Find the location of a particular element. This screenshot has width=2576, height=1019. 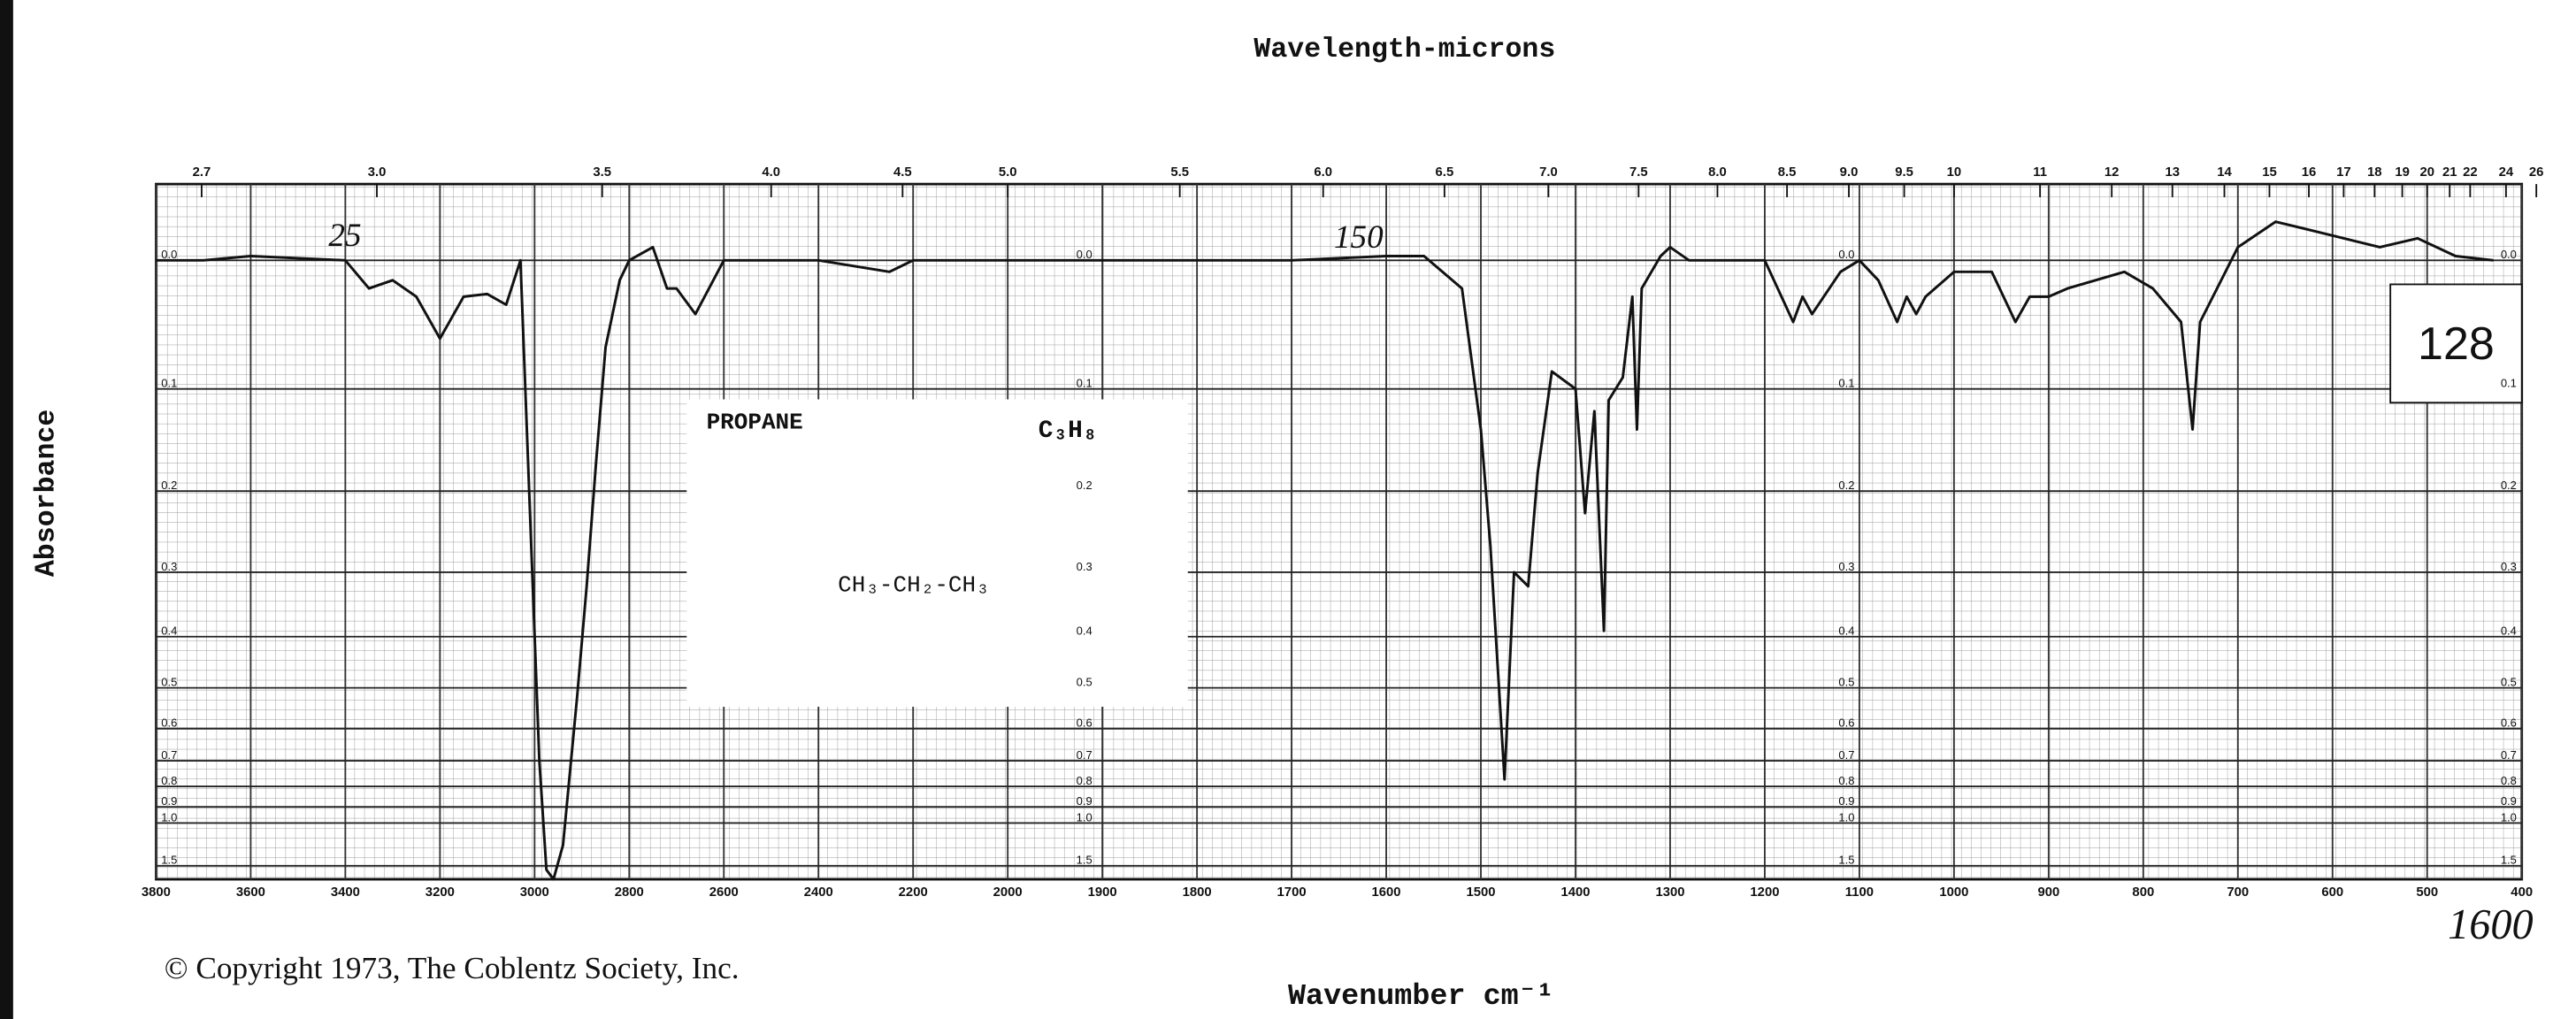

x2-tick-label: 8.5 is located at coordinates (1787, 173).